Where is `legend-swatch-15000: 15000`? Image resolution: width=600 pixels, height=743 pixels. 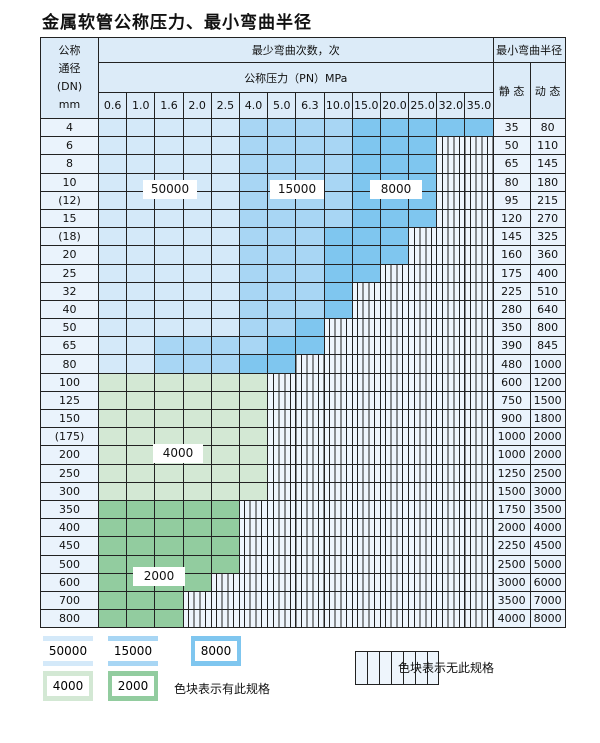
legend-swatch-15000: 15000 is located at coordinates (133, 651).